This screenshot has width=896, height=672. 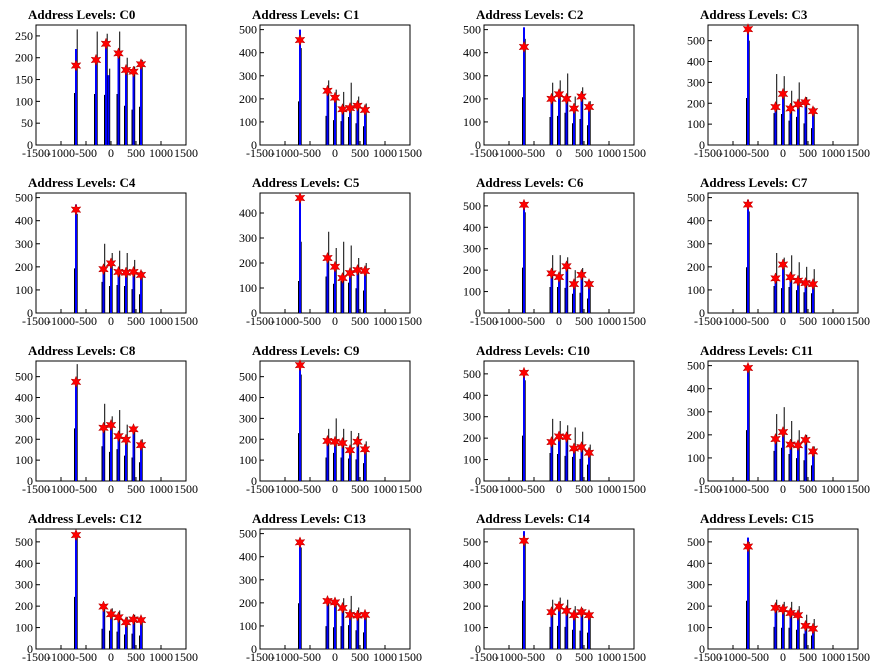 I want to click on chart-title: Address Levels: C14, so click(x=533, y=518).